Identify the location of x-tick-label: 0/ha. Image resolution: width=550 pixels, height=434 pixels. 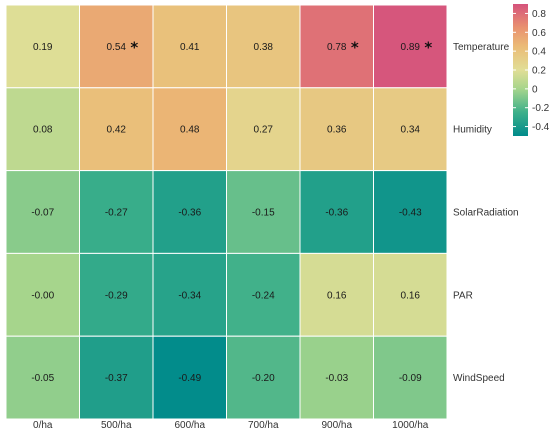
(43, 425).